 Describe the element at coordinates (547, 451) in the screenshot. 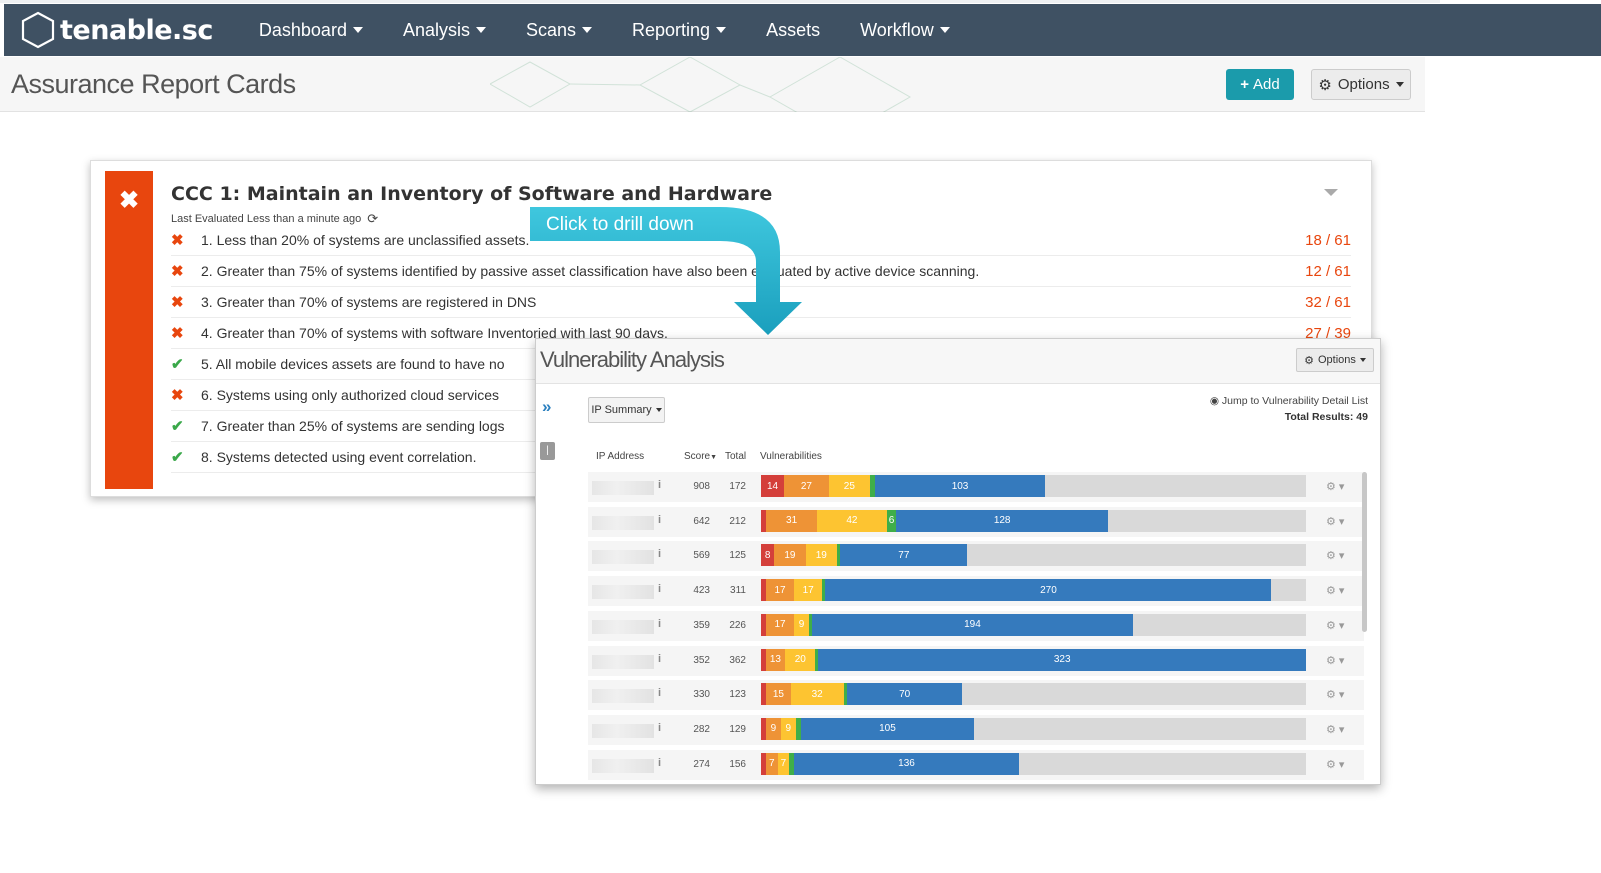

I see `sidebar-tab-icon: |` at that location.